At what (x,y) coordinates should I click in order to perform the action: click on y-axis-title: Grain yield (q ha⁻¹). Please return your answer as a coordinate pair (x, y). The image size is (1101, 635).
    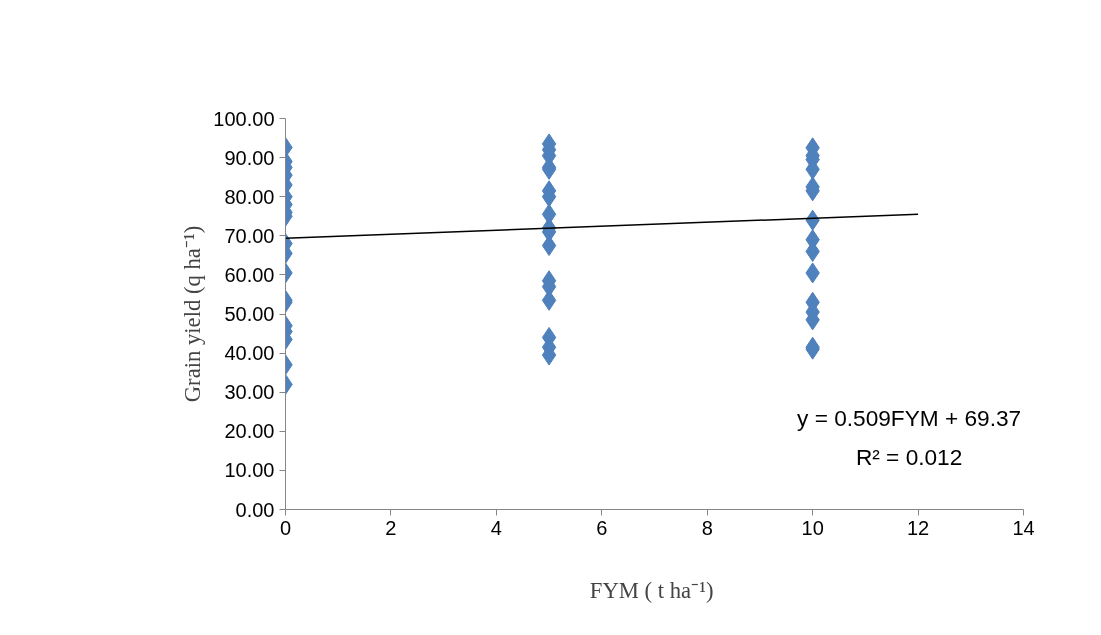
    Looking at the image, I should click on (193, 314).